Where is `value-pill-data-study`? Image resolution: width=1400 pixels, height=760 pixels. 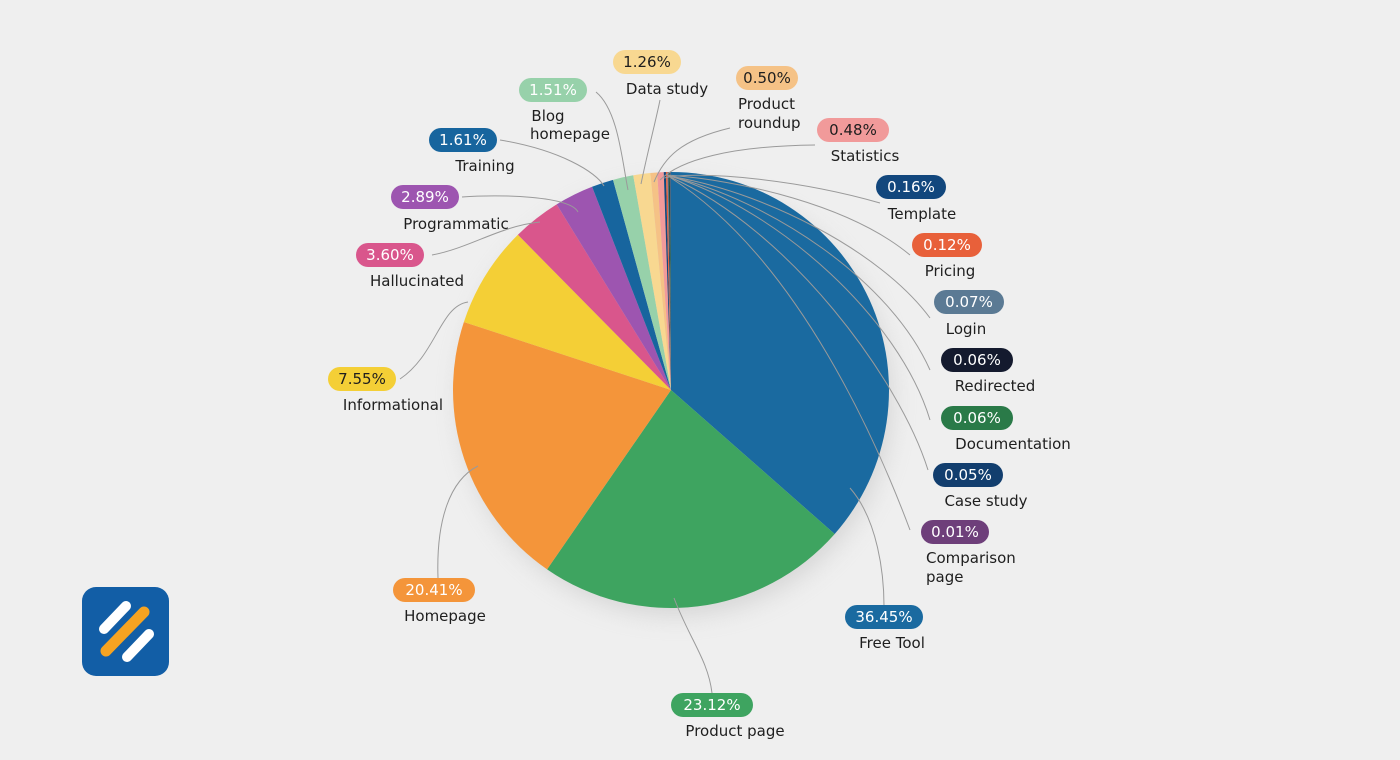 value-pill-data-study is located at coordinates (647, 62).